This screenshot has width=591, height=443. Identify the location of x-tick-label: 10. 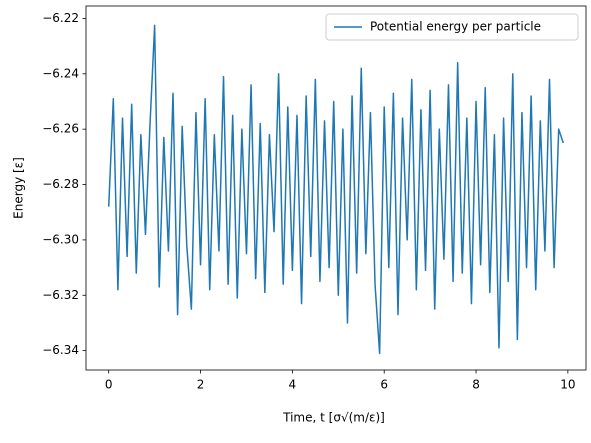
(567, 385).